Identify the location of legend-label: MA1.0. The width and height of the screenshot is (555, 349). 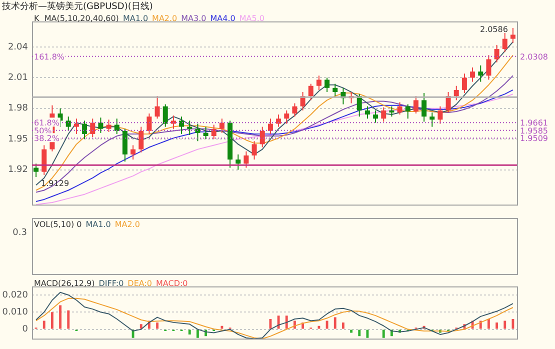
(98, 224).